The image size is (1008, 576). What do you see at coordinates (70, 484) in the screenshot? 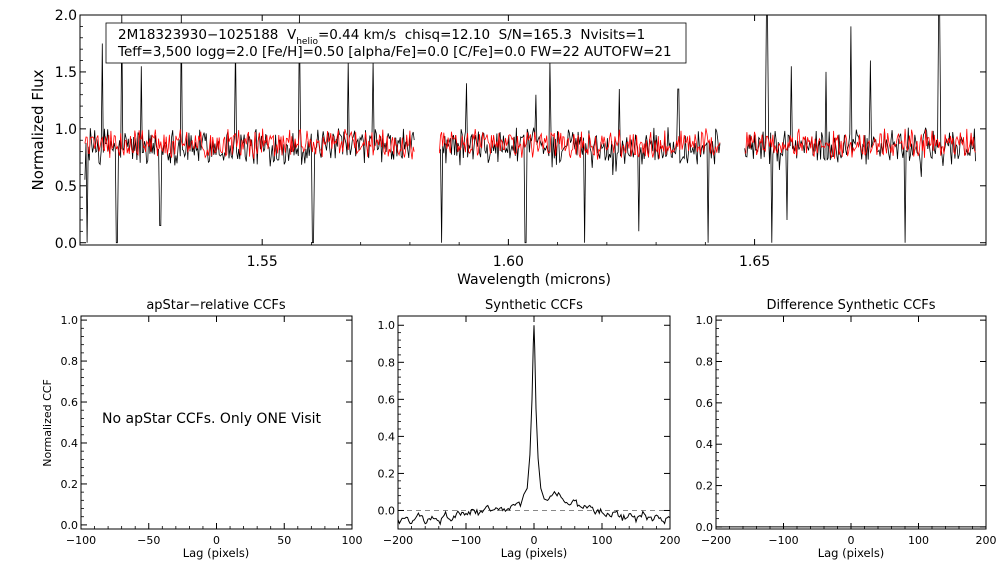
I see `apstar-ccf-y-tick-label: 0.2` at bounding box center [70, 484].